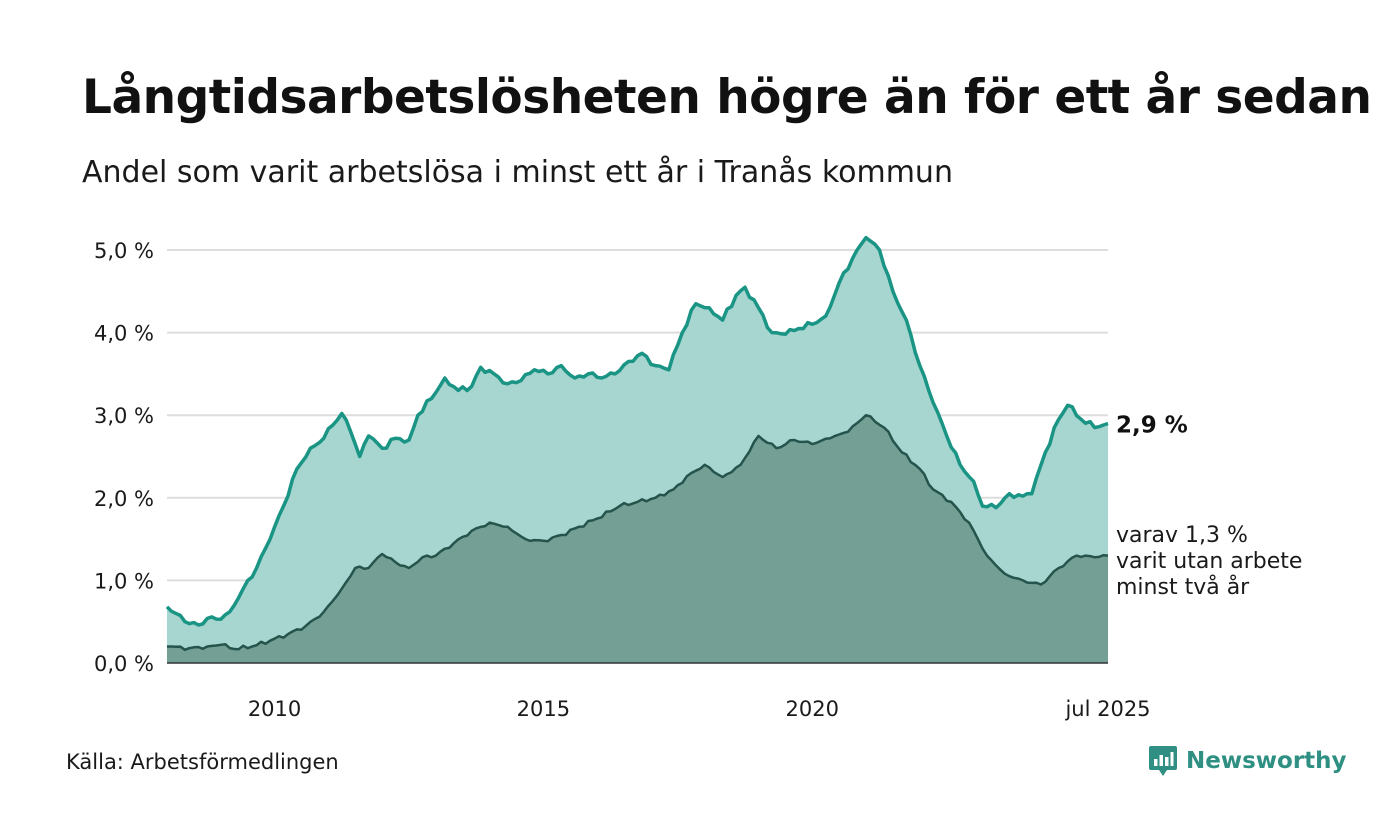  I want to click on y-tick-label: 0,0 %, so click(124, 664).